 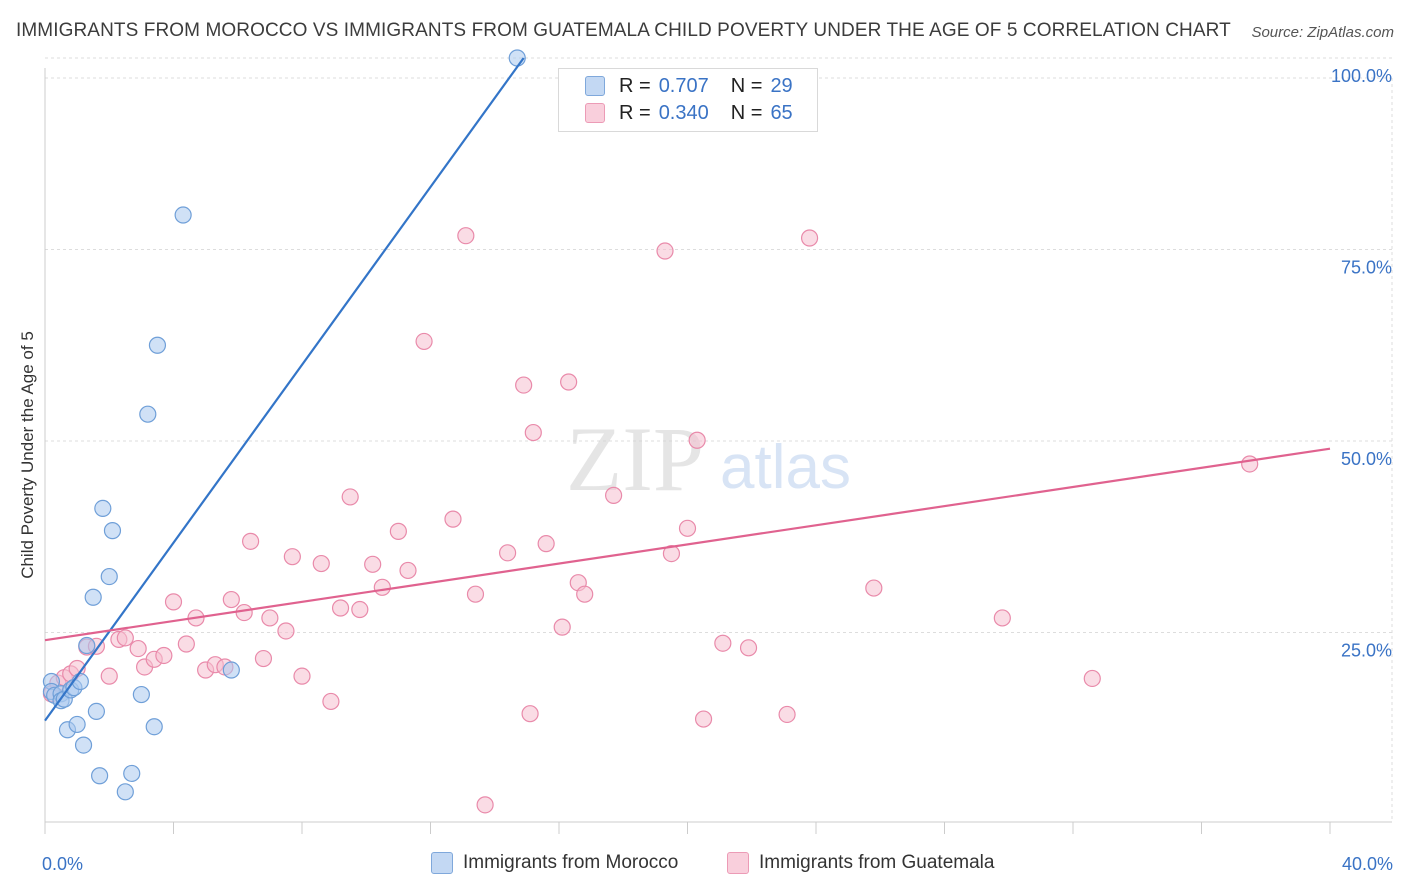 What do you see at coordinates (708, 459) in the screenshot?
I see `watermark: ZIP atlas` at bounding box center [708, 459].